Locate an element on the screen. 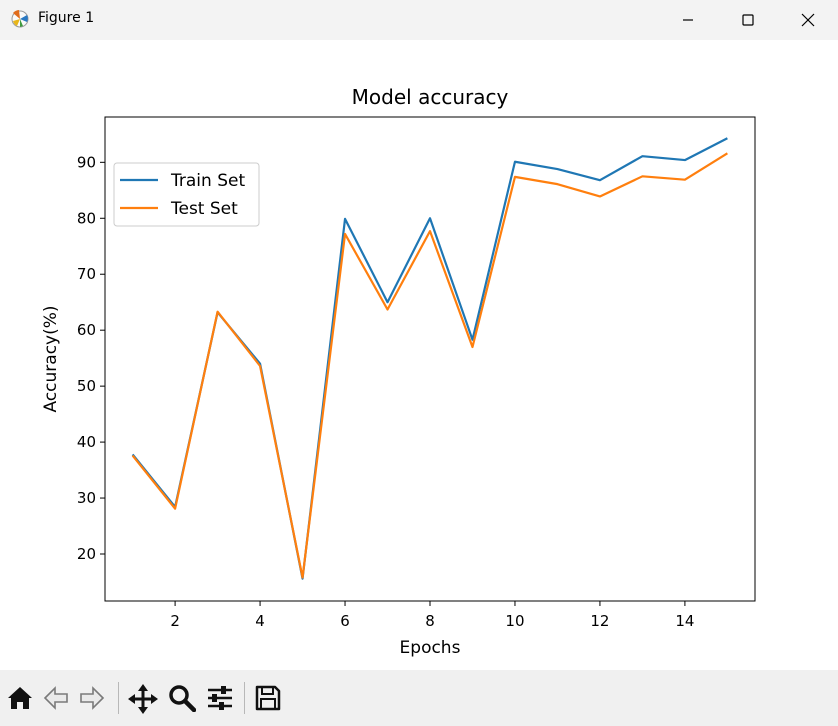 The height and width of the screenshot is (726, 838). save-icon is located at coordinates (268, 698).